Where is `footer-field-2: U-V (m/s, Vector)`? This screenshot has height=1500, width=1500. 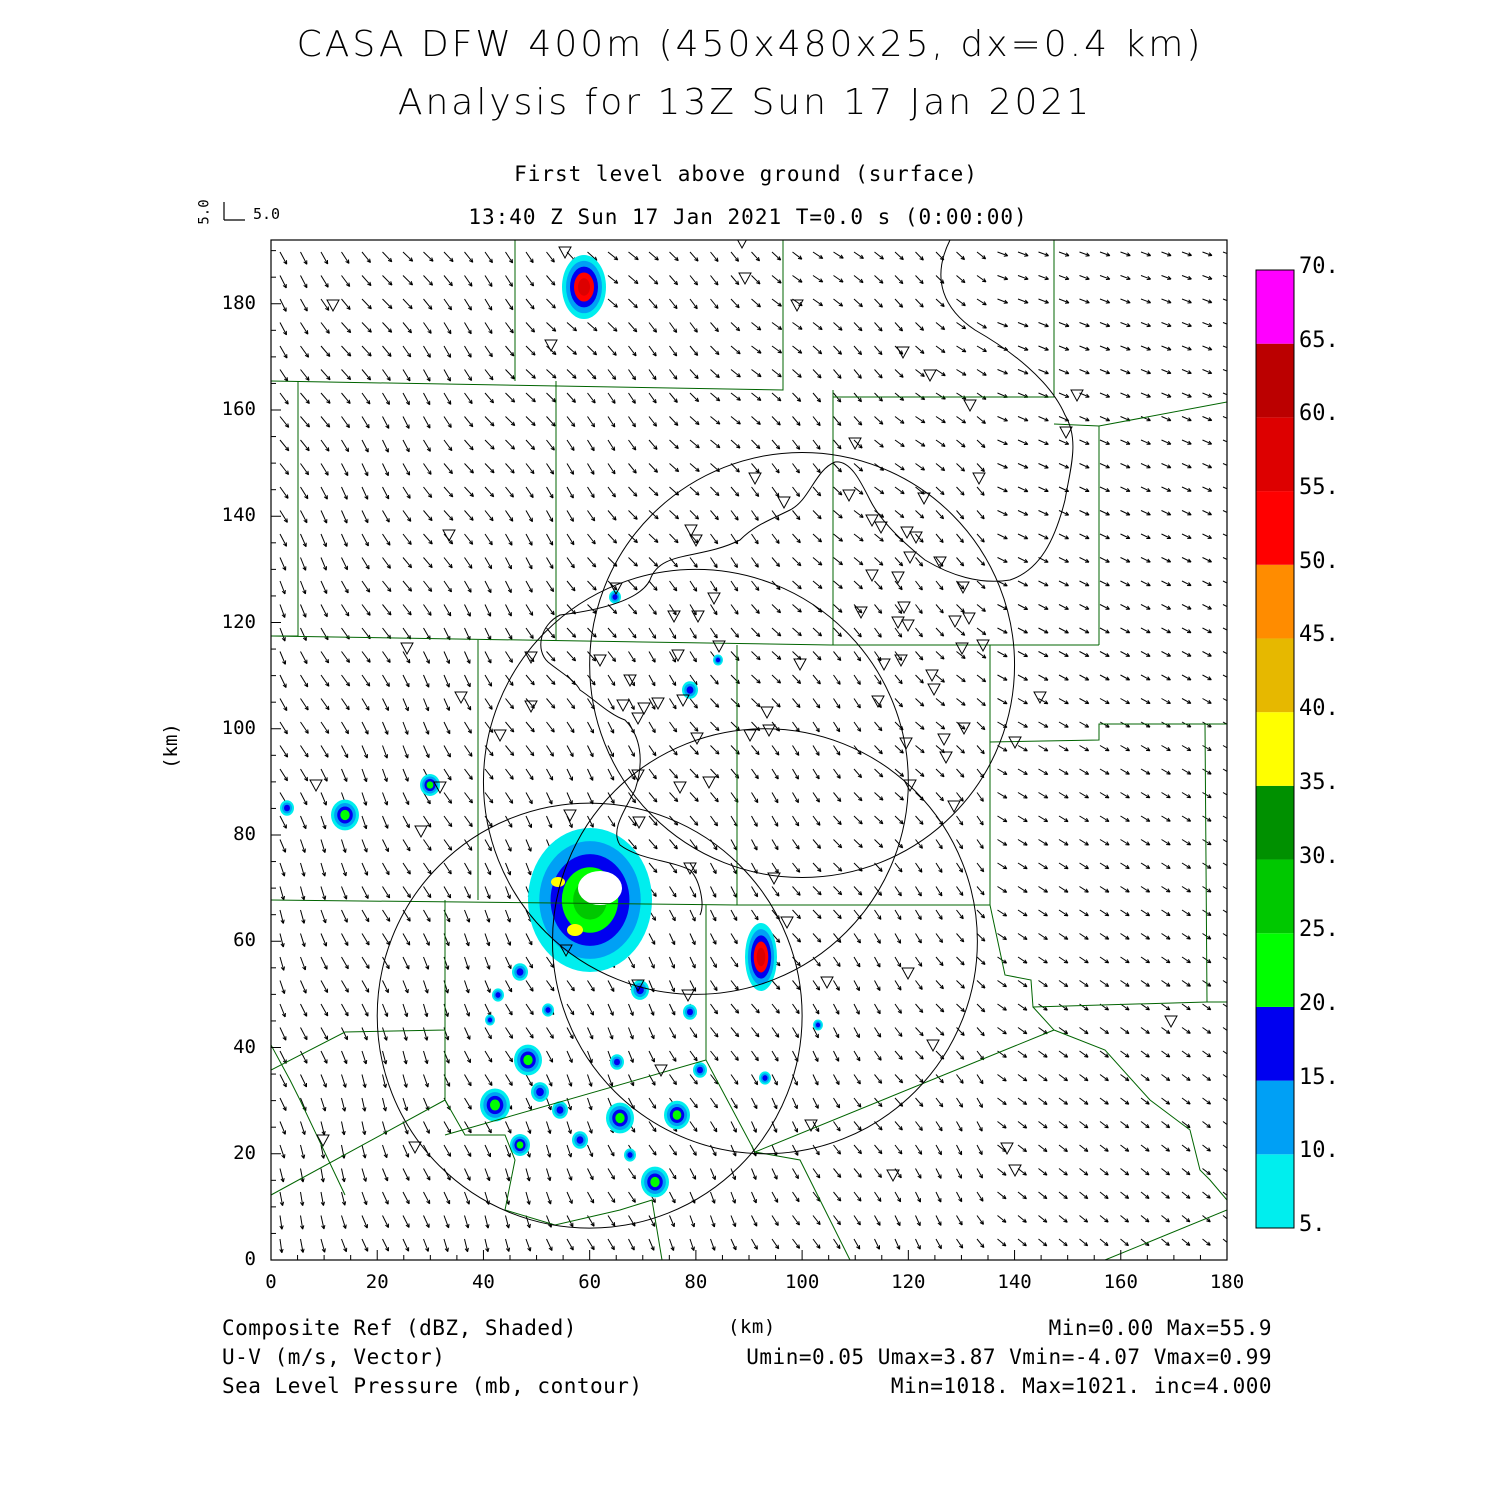 footer-field-2: U-V (m/s, Vector) is located at coordinates (334, 1357).